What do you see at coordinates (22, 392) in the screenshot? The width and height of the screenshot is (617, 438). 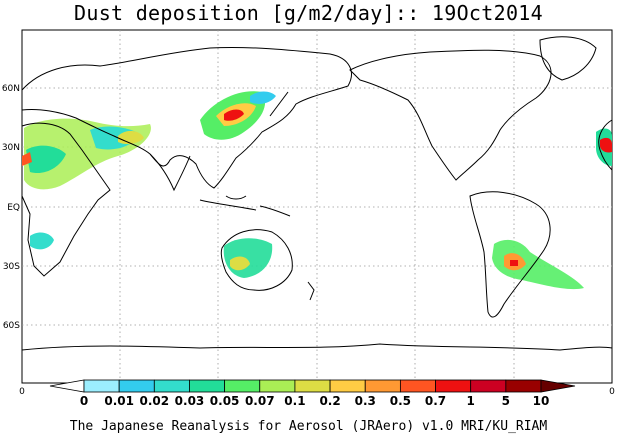 I see `lon-label-left: 0` at bounding box center [22, 392].